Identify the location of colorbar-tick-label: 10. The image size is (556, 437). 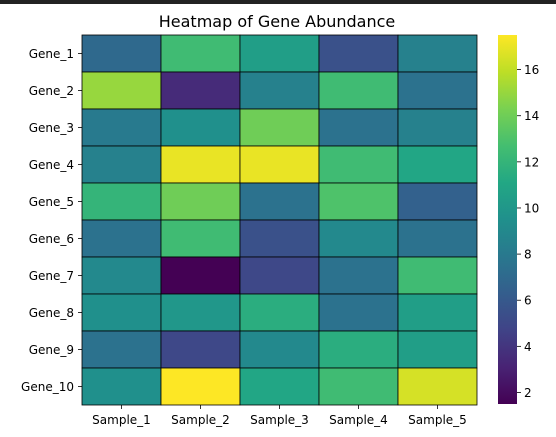
(531, 208).